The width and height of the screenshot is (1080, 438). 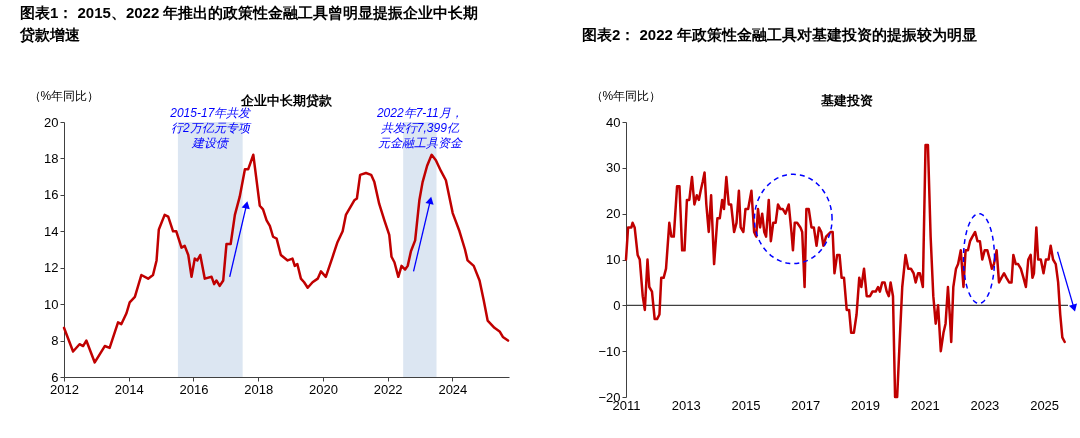 What do you see at coordinates (746, 405) in the screenshot?
I see `x-tick-label: 2015` at bounding box center [746, 405].